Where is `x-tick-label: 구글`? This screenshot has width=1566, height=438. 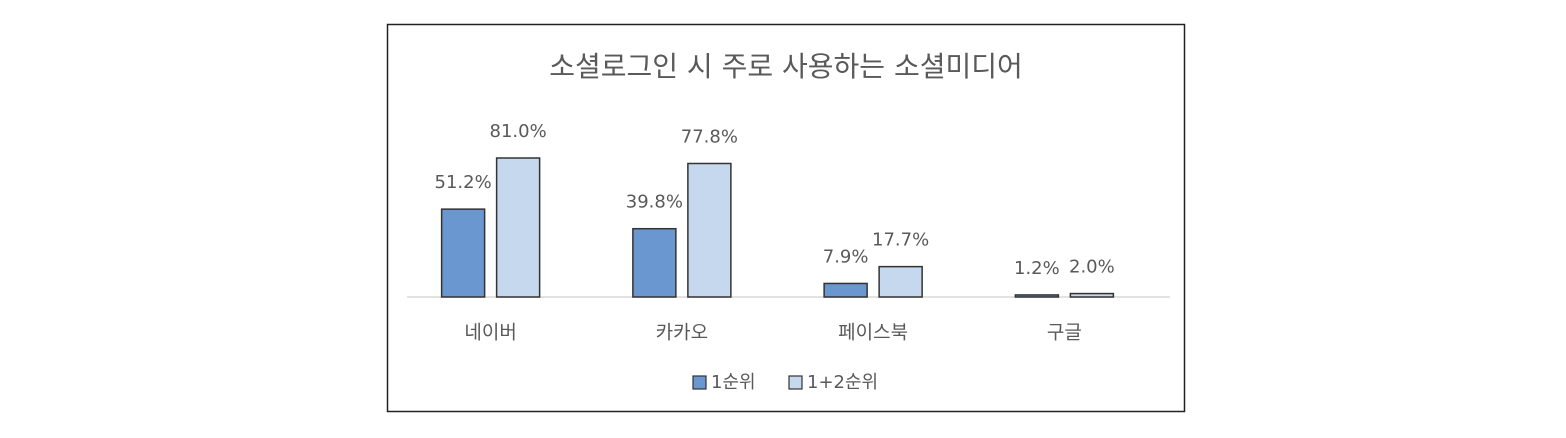
x-tick-label: 구글 is located at coordinates (1064, 333).